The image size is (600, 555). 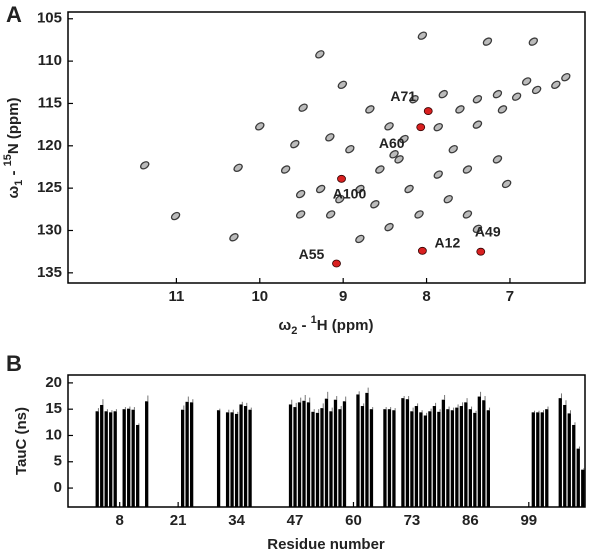 What do you see at coordinates (13, 192) in the screenshot?
I see `label-part: ω` at bounding box center [13, 192].